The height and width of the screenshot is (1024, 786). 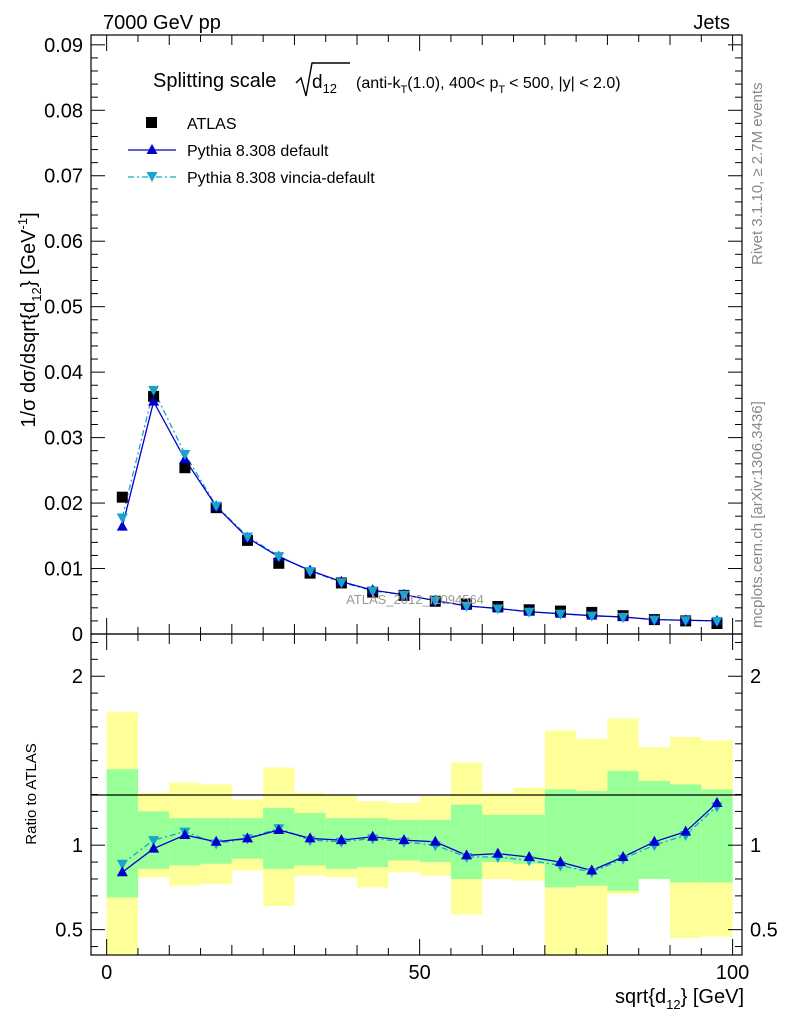 I want to click on top-ylabel-end: ], so click(x=29, y=215).